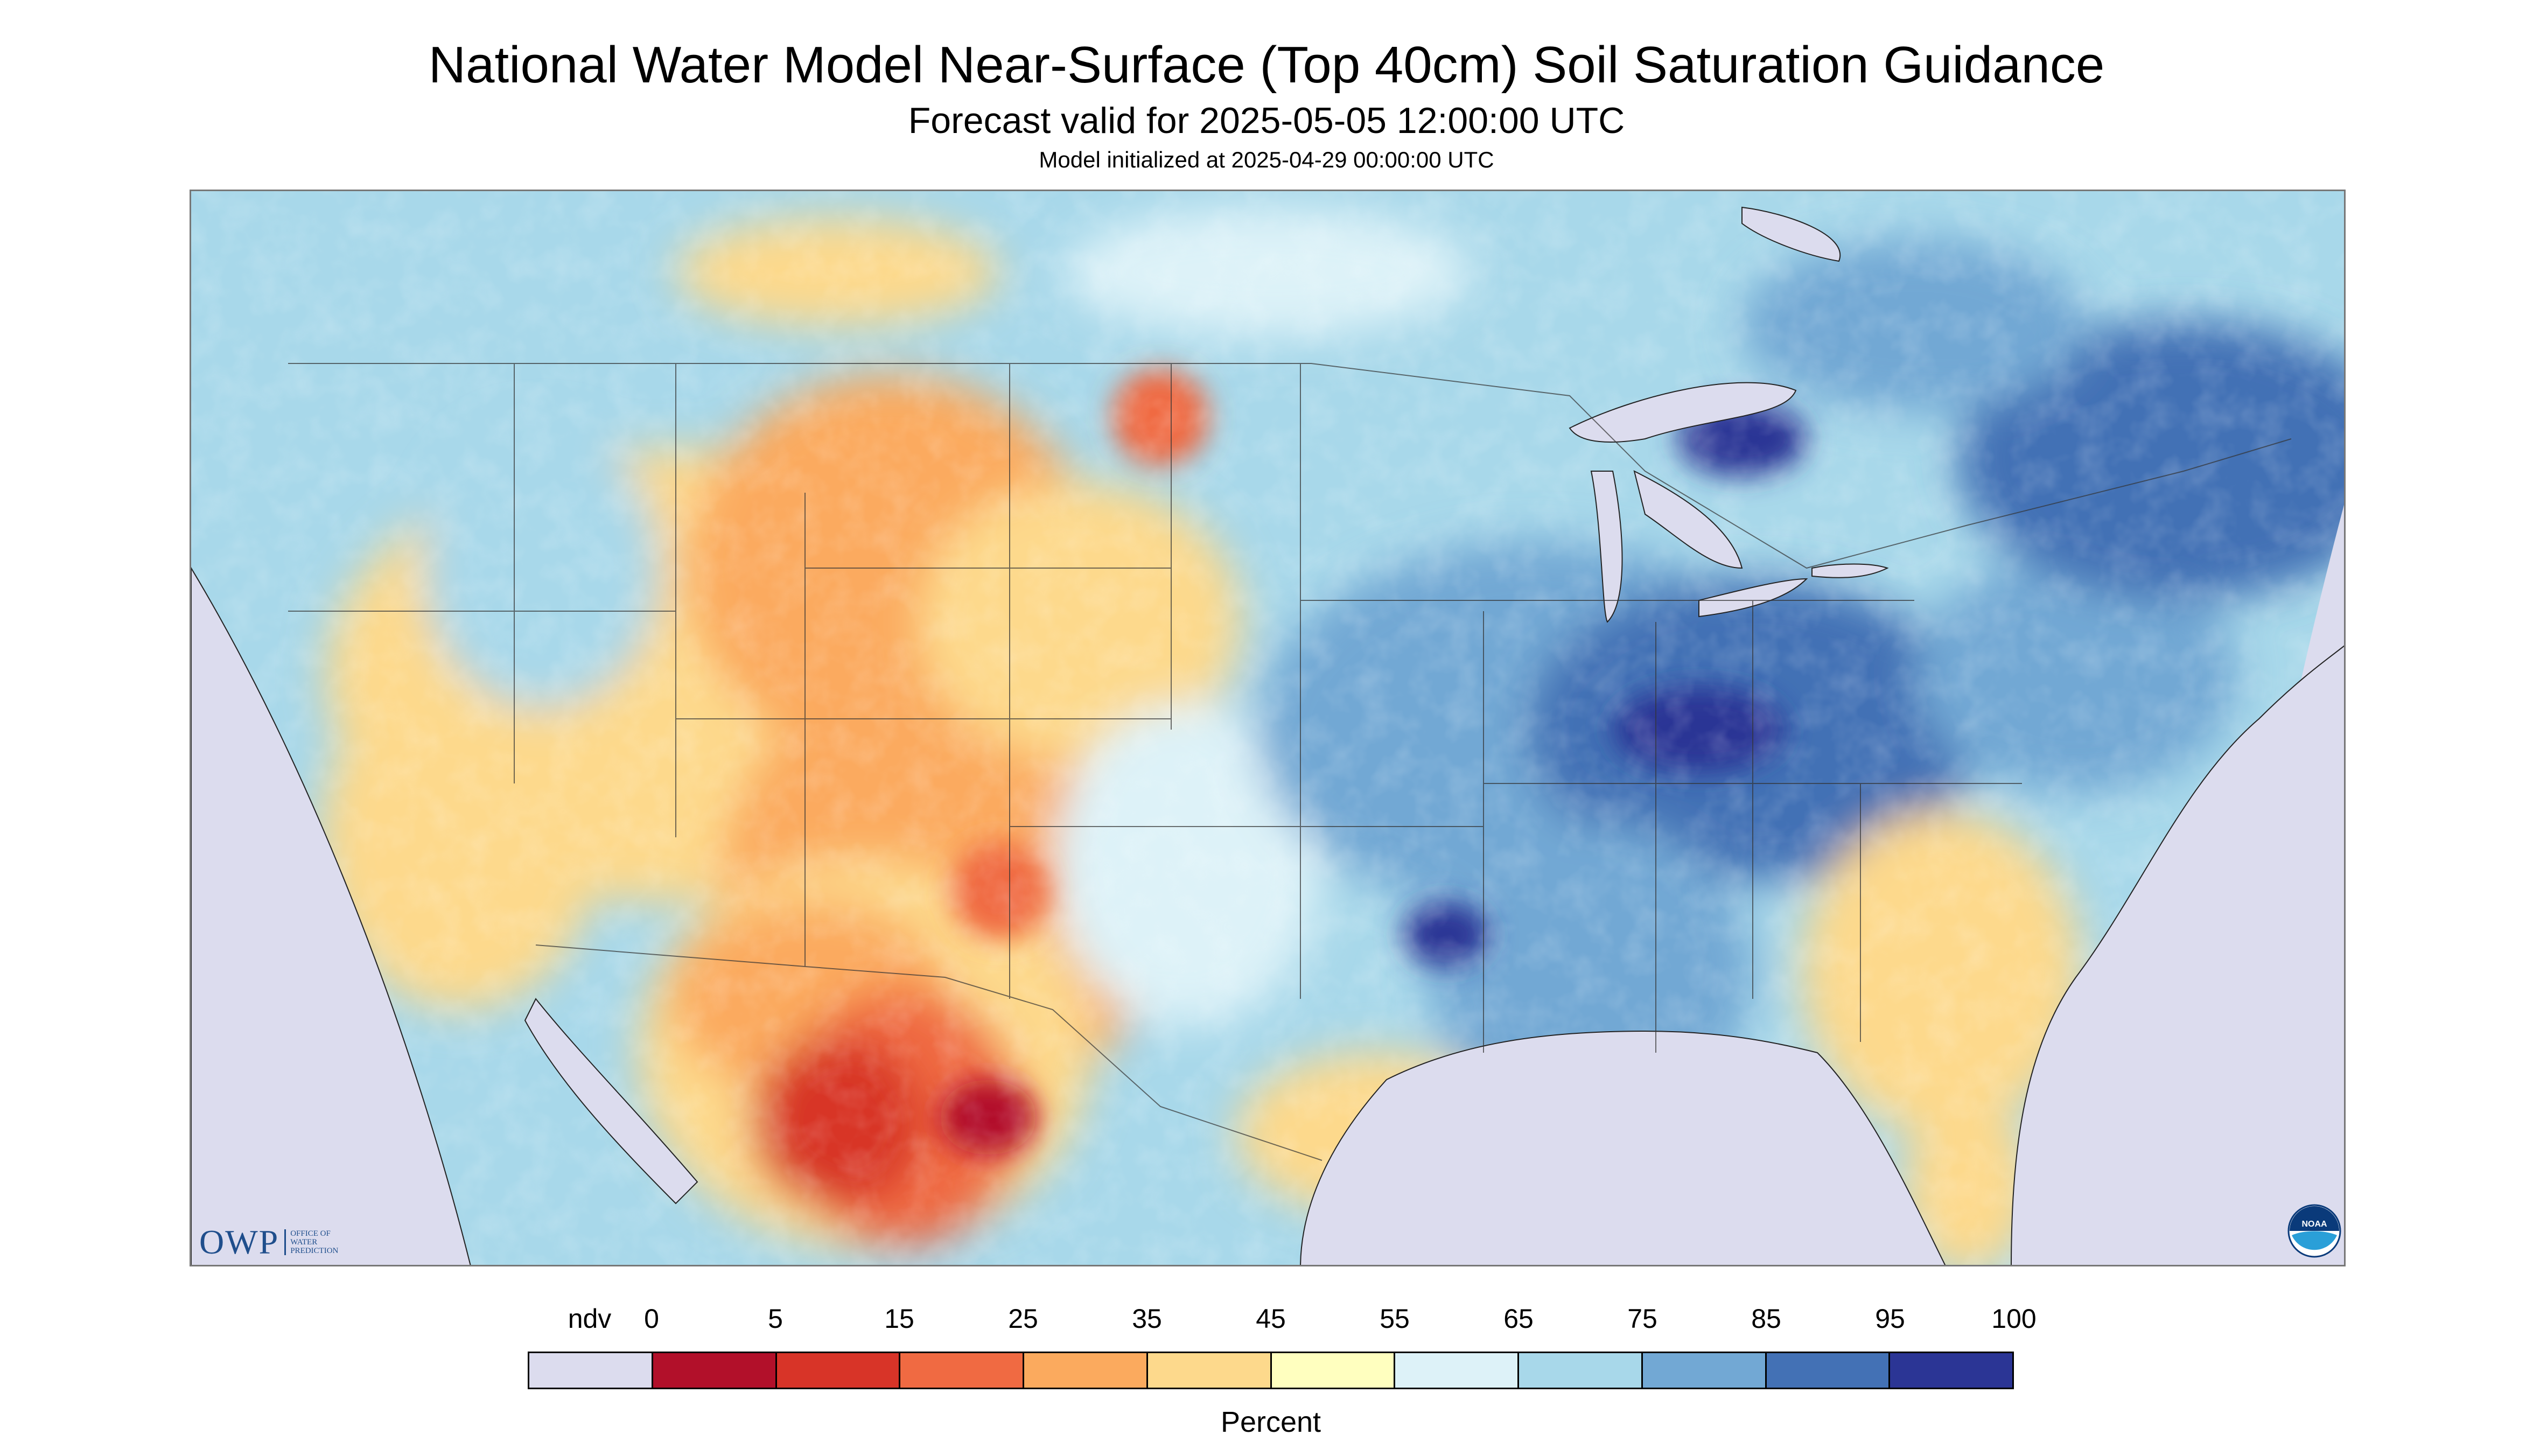 The image size is (2533, 1456). Describe the element at coordinates (1753, 598) in the screenshot. I see `lake-erie` at that location.